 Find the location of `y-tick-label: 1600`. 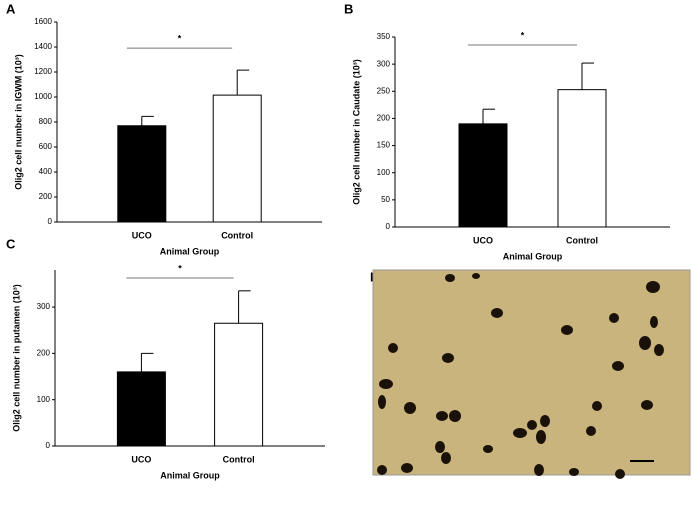

y-tick-label: 1600 is located at coordinates (43, 21).